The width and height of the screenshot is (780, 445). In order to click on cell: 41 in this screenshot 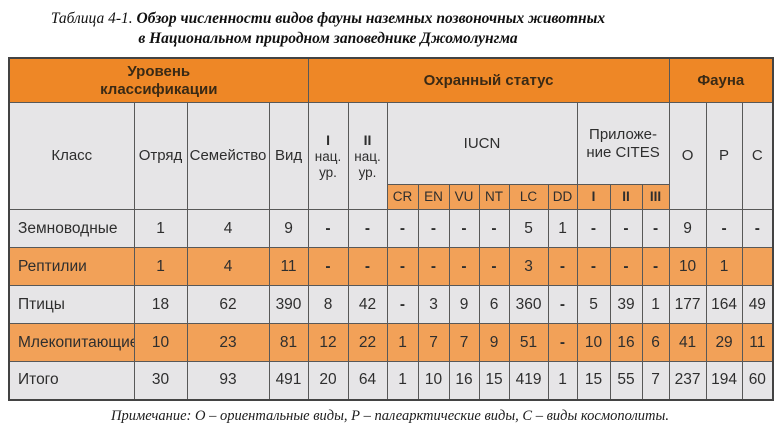, I will do `click(687, 343)`.